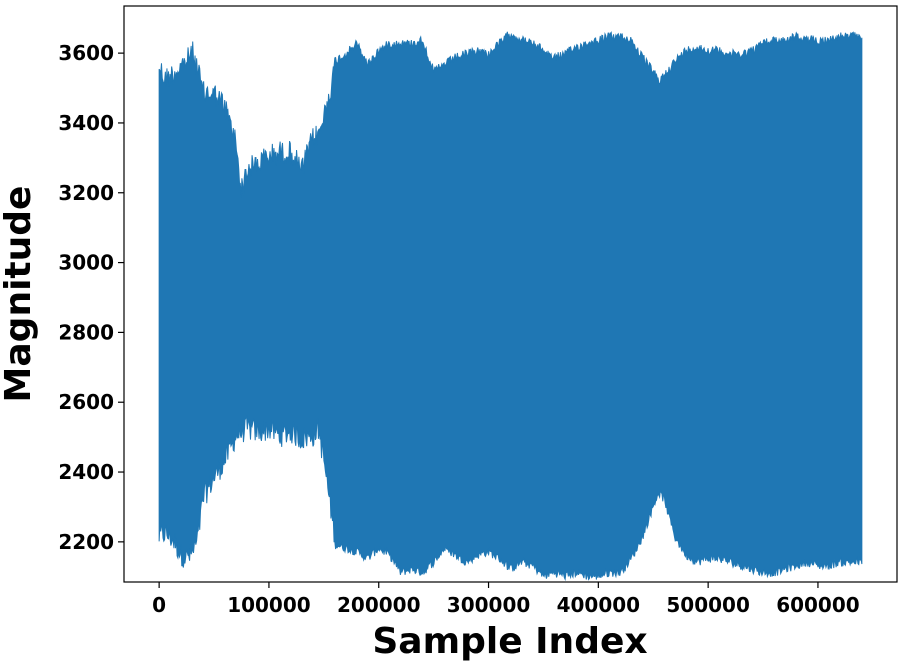 Image resolution: width=901 pixels, height=663 pixels. Describe the element at coordinates (86, 332) in the screenshot. I see `y-tick-label: 2800` at that location.